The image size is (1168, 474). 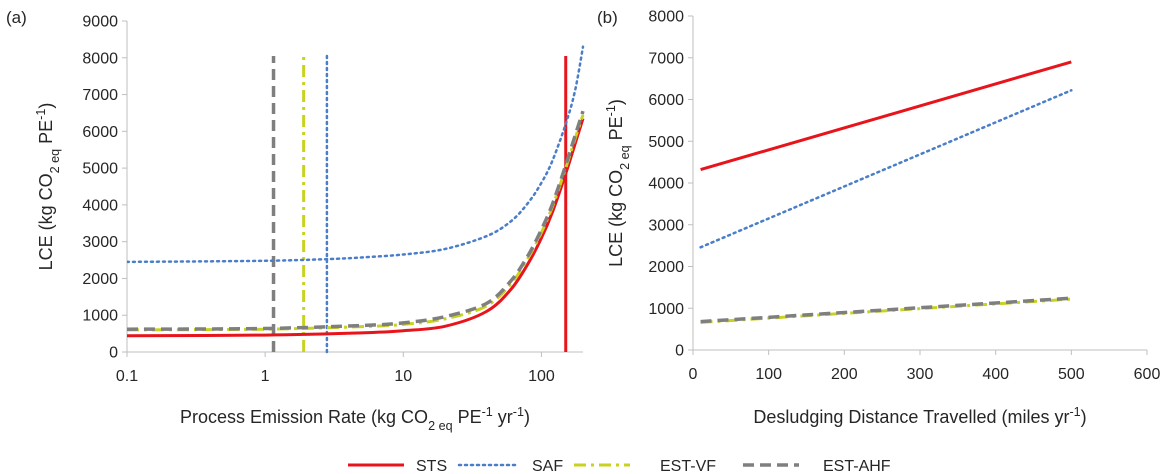 I want to click on legend-label-est-ahf: EST-AHF, so click(x=857, y=466).